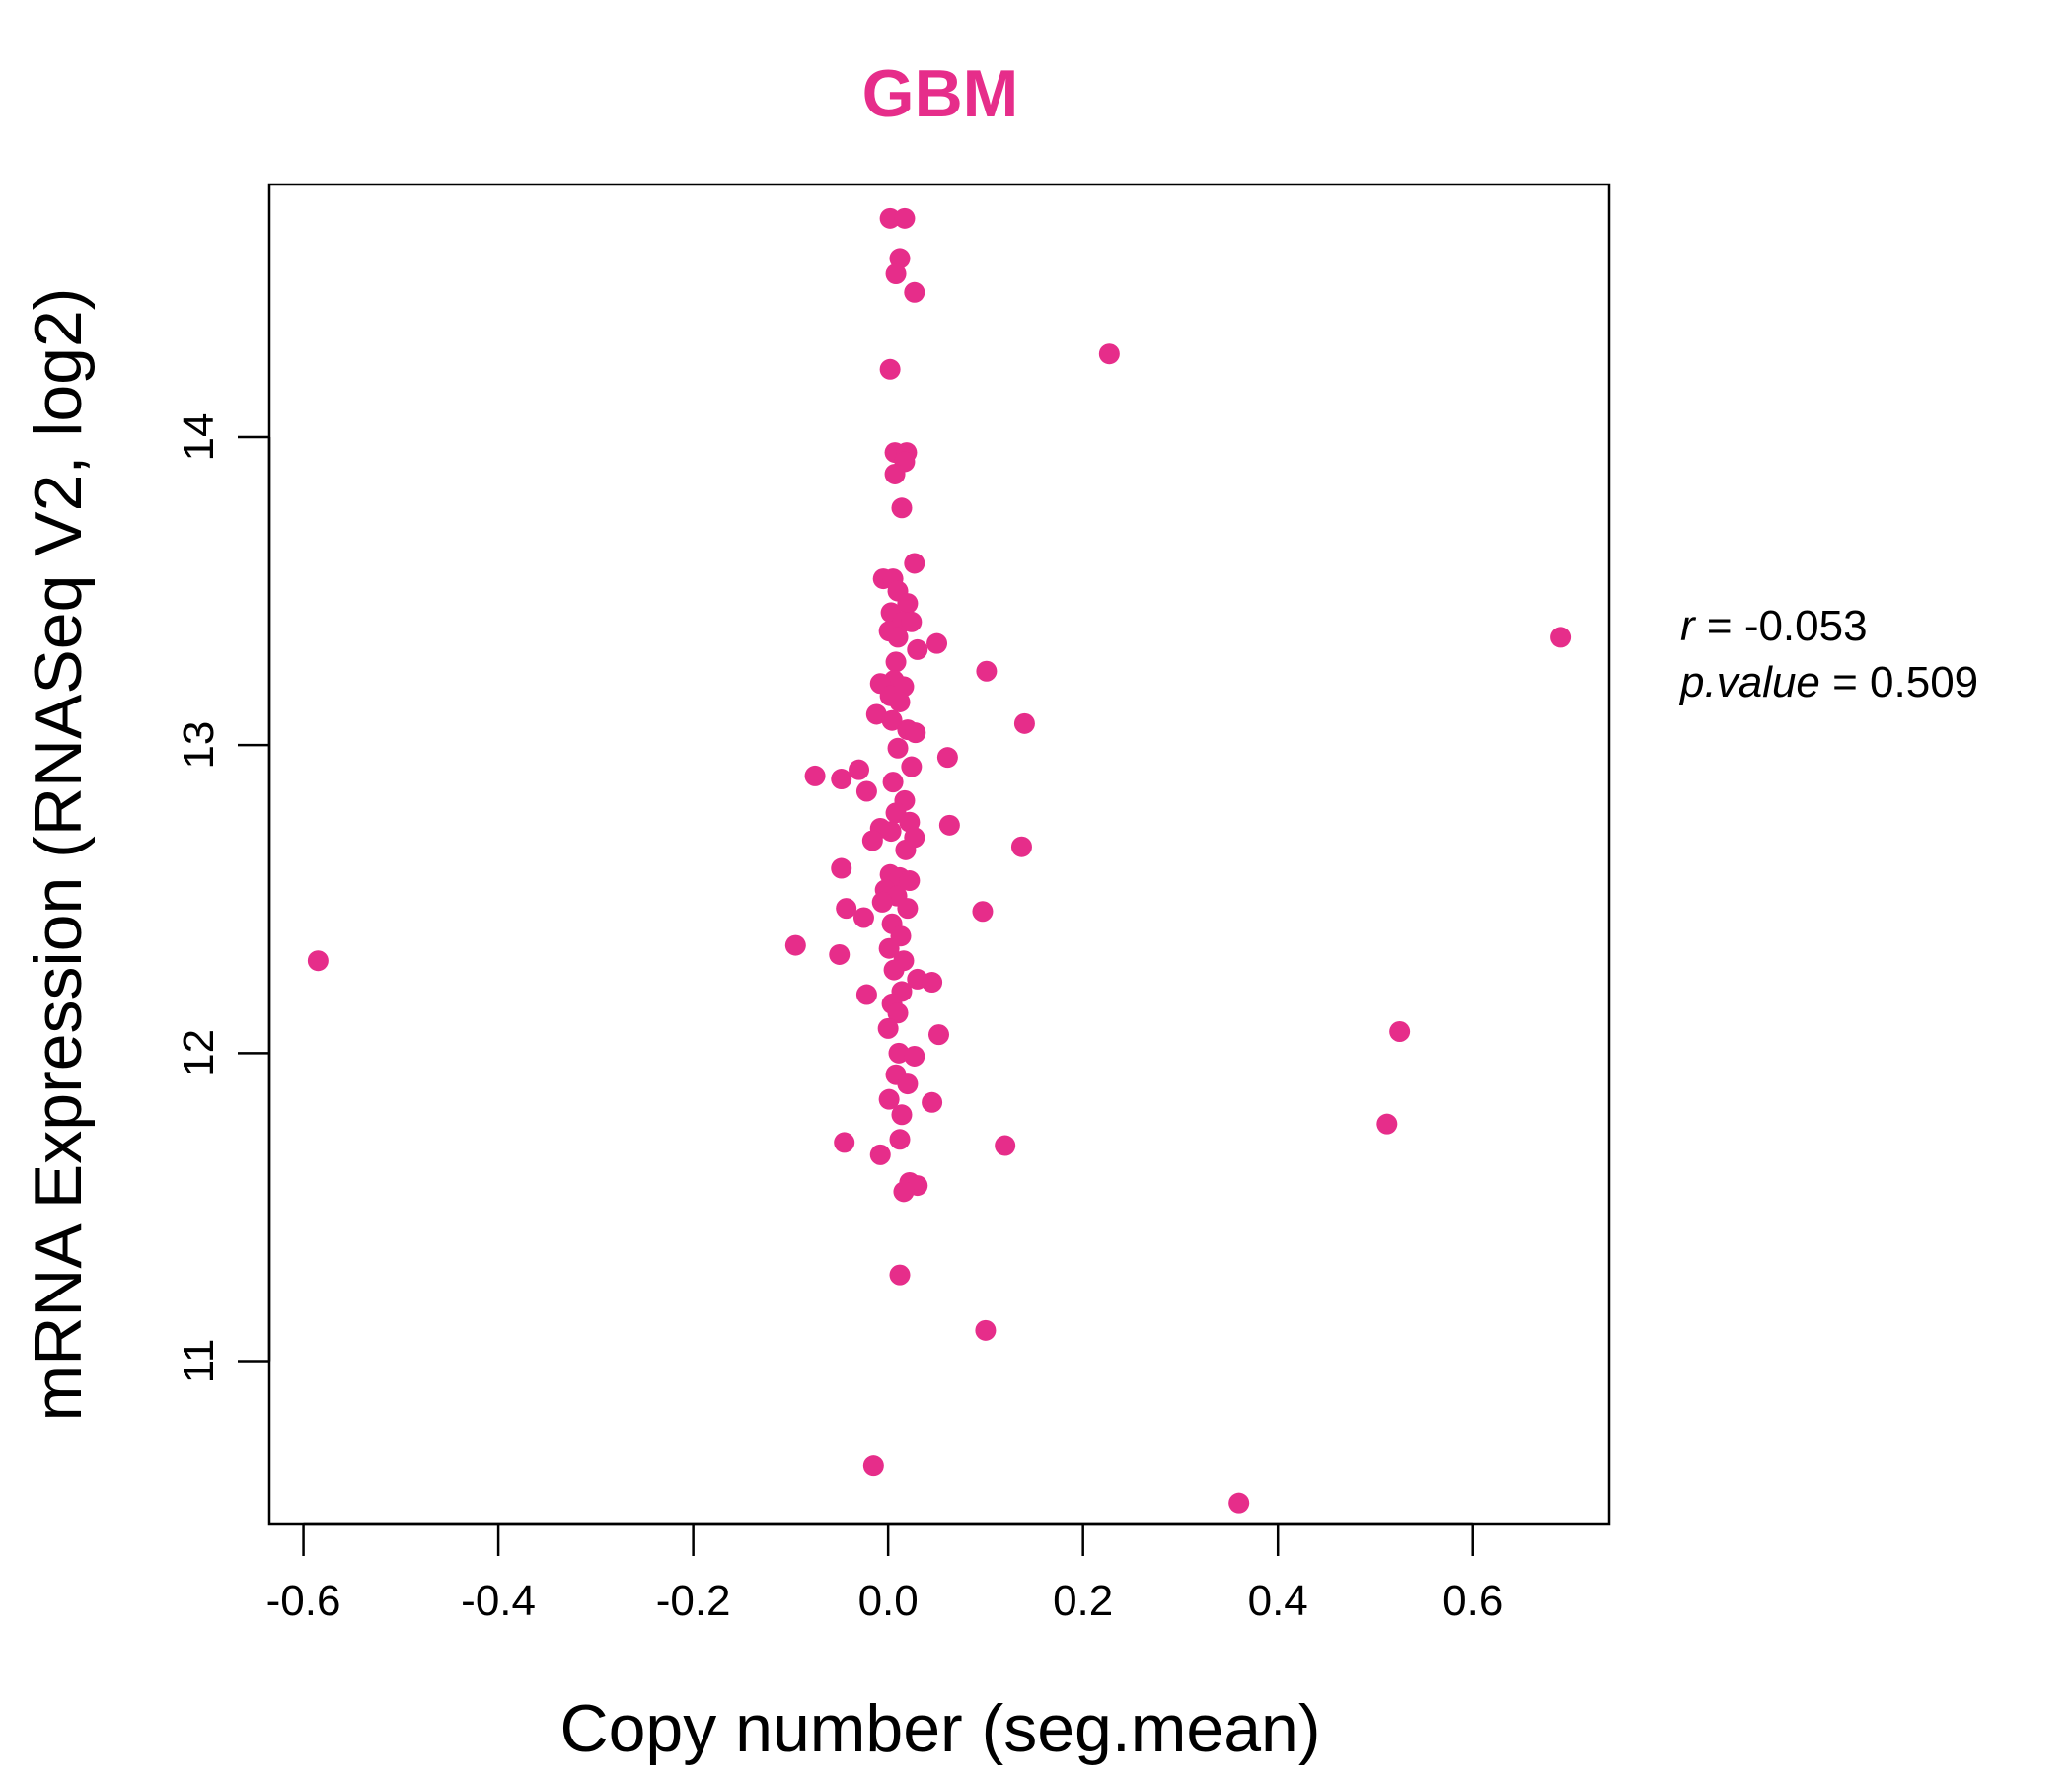  What do you see at coordinates (199, 1362) in the screenshot?
I see `y-tick-label: 11` at bounding box center [199, 1362].